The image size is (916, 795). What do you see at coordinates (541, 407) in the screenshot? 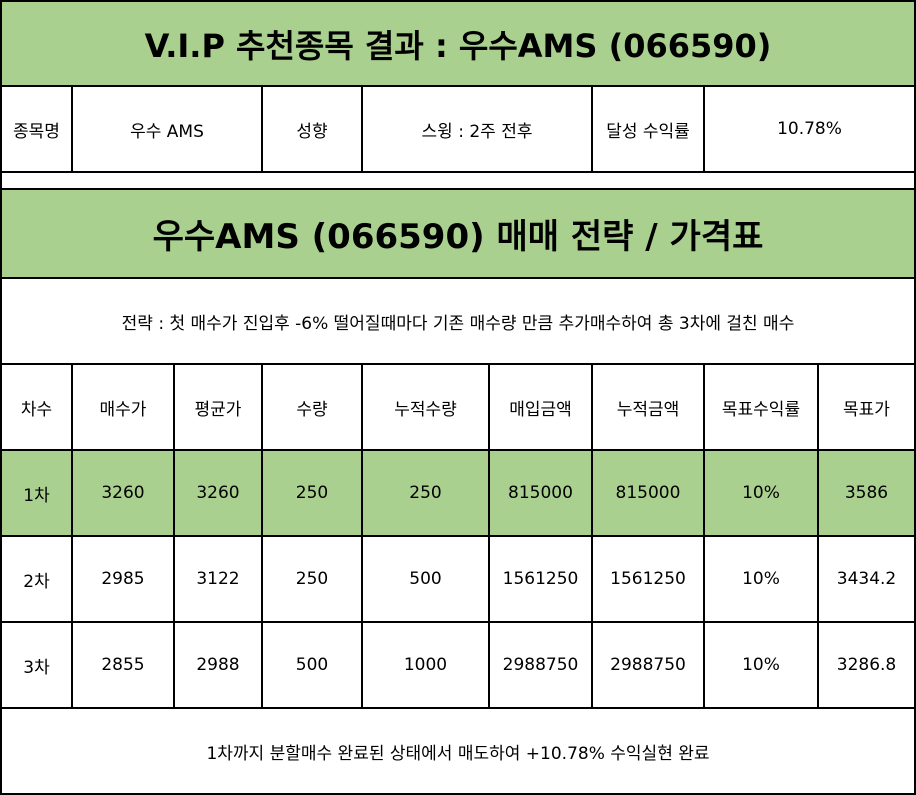
I see `header-buy-amount: 매입금액` at bounding box center [541, 407].